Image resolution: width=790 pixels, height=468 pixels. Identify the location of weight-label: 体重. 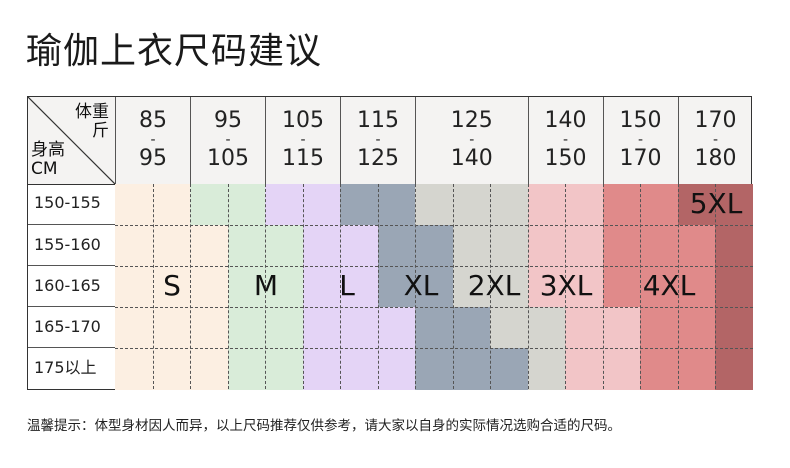
(92, 112).